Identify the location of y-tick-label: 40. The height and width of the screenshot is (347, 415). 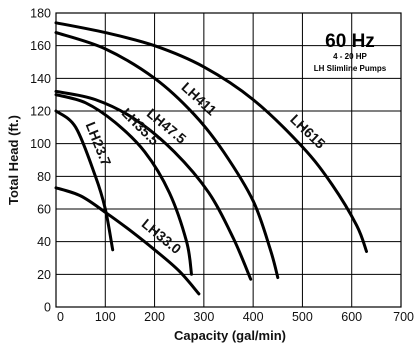
(44, 242).